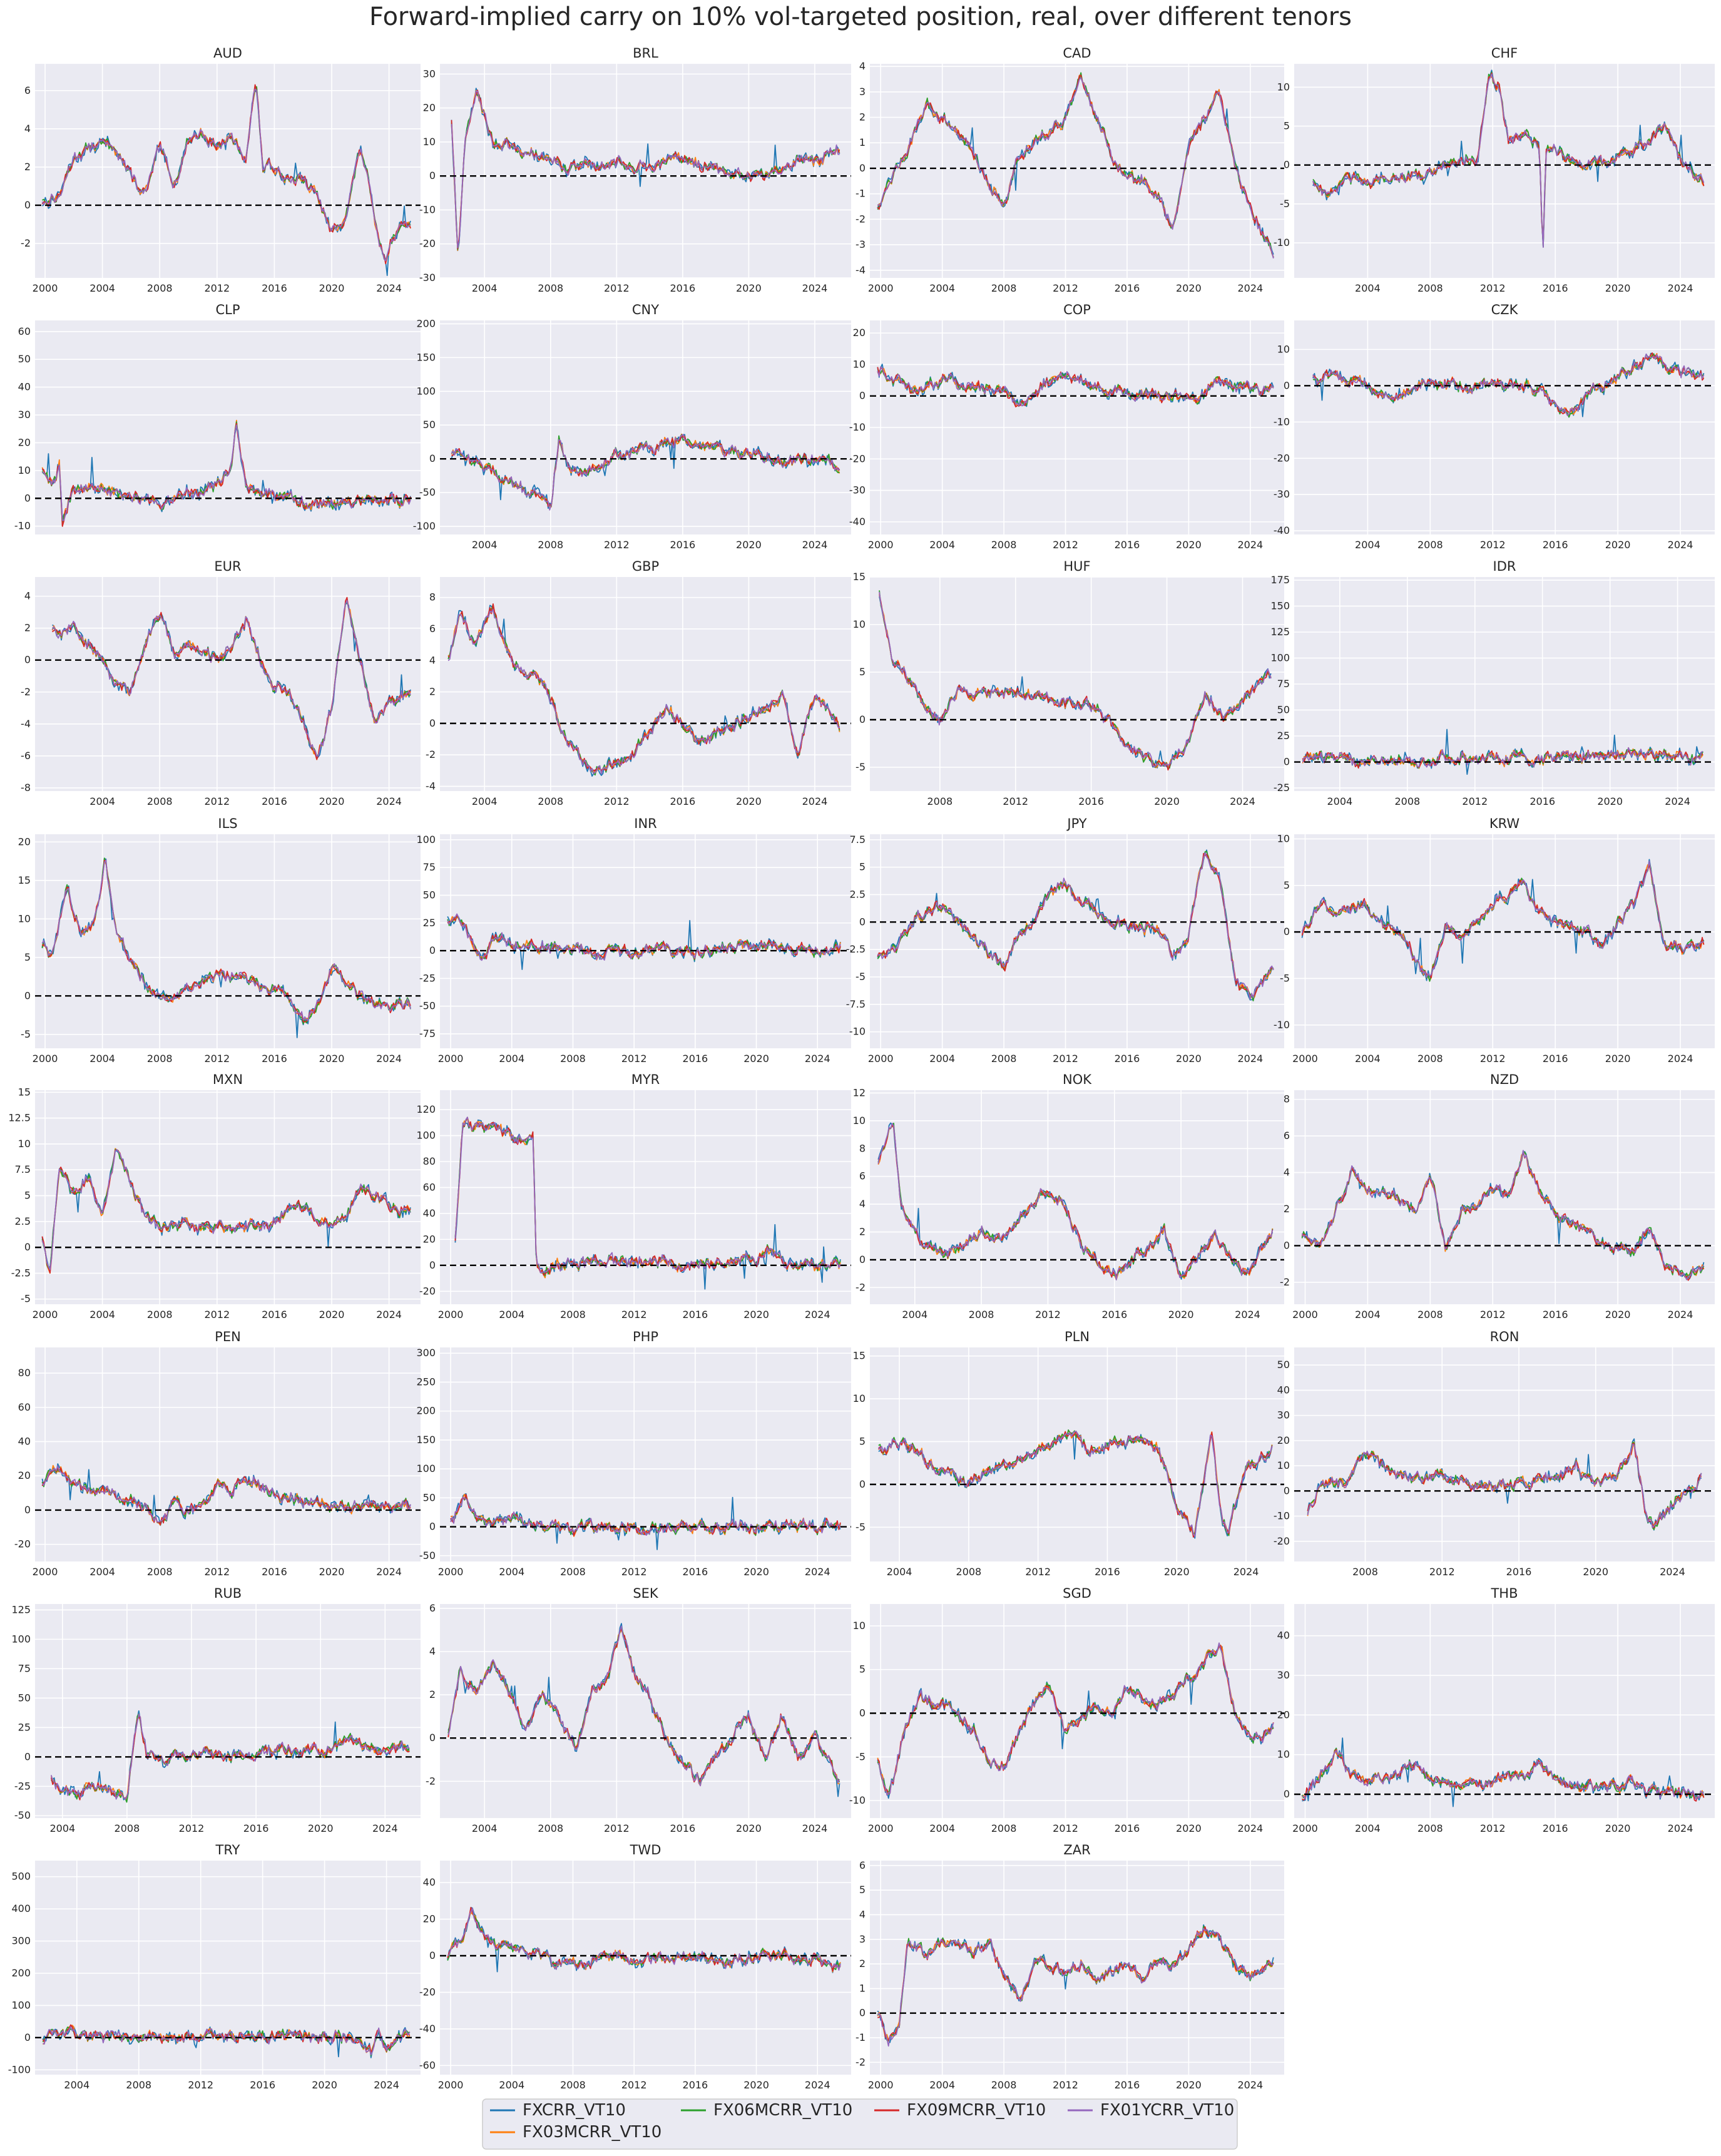  Describe the element at coordinates (24, 1407) in the screenshot. I see `y-tick-label: 60` at that location.